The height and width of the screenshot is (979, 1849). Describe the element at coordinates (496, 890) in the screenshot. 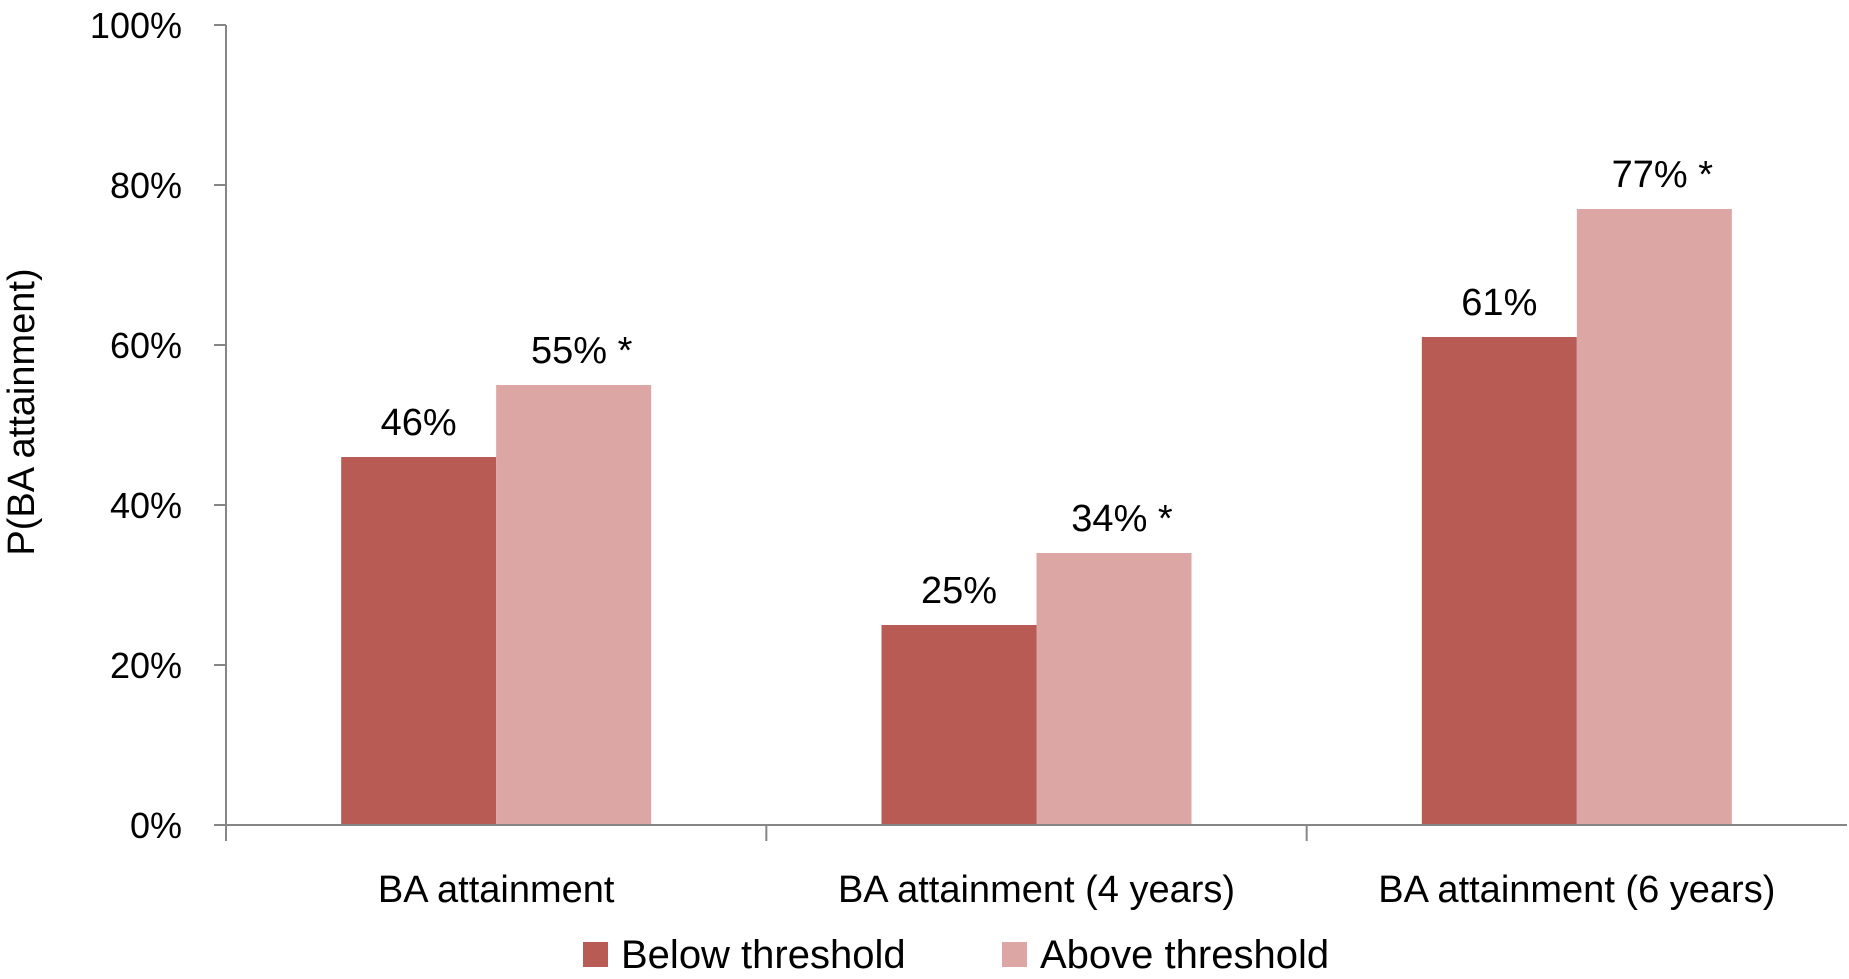

I see `category-label: BA attainment` at that location.